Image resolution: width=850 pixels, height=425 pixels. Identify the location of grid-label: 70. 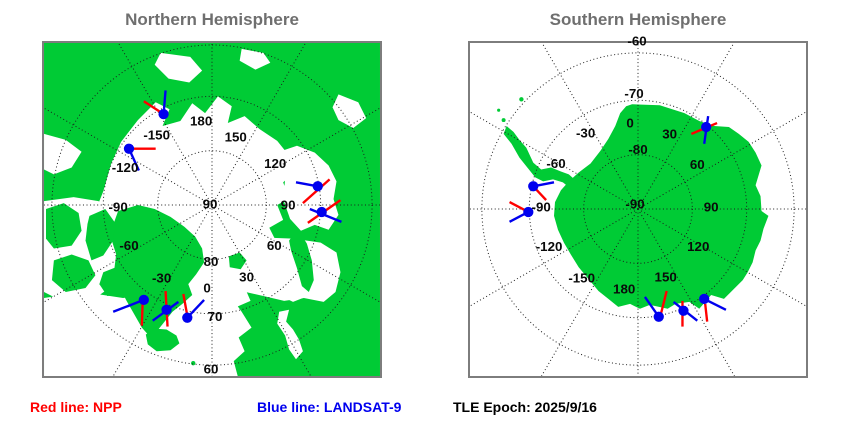
(215, 316).